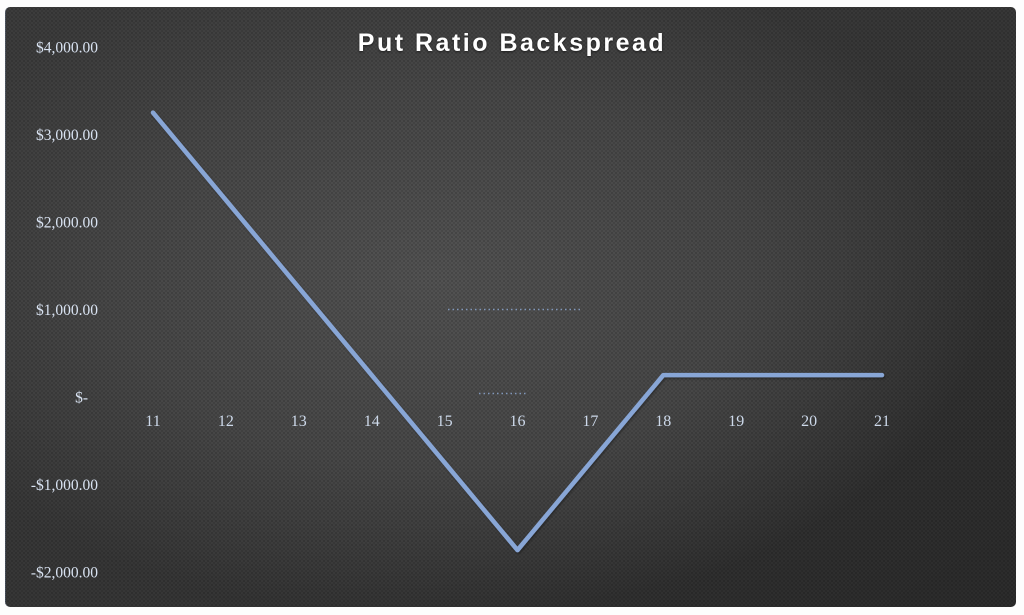 The height and width of the screenshot is (615, 1024). I want to click on y-axis-tick-label: -$2,000.00, so click(64, 573).